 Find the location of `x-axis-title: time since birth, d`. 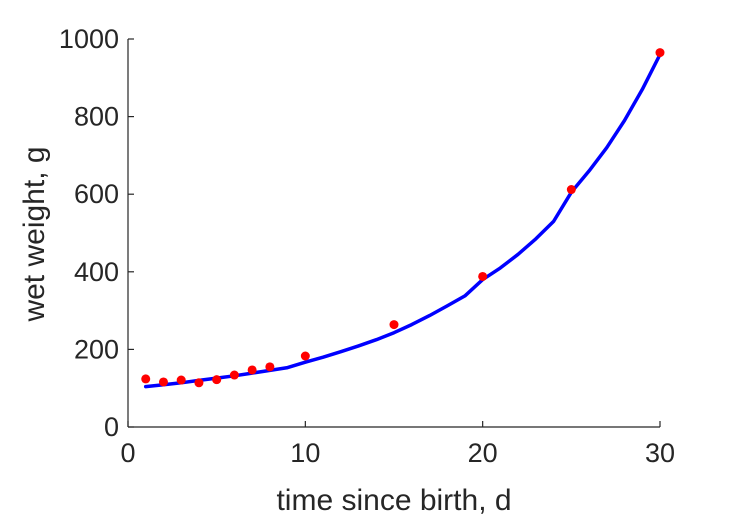

x-axis-title: time since birth, d is located at coordinates (393, 500).